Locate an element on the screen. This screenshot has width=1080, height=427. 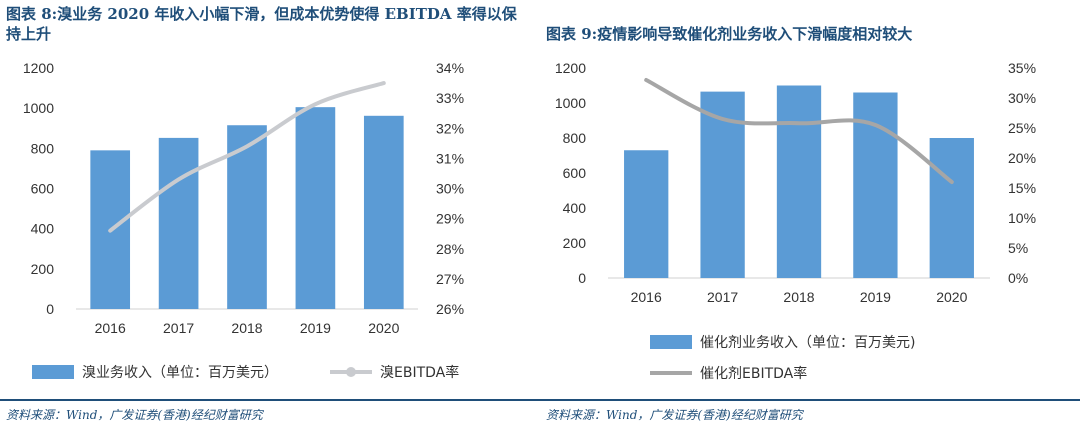
left-y2-tick-label: 33% is located at coordinates (450, 98).